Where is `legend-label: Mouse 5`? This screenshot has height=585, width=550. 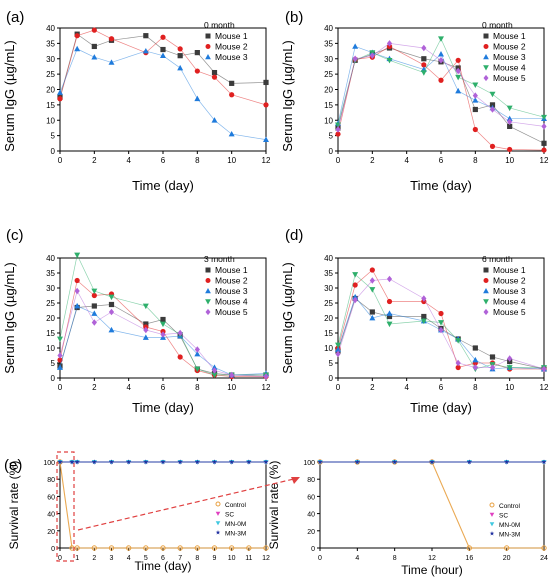 legend-label: Mouse 5 is located at coordinates (509, 78).